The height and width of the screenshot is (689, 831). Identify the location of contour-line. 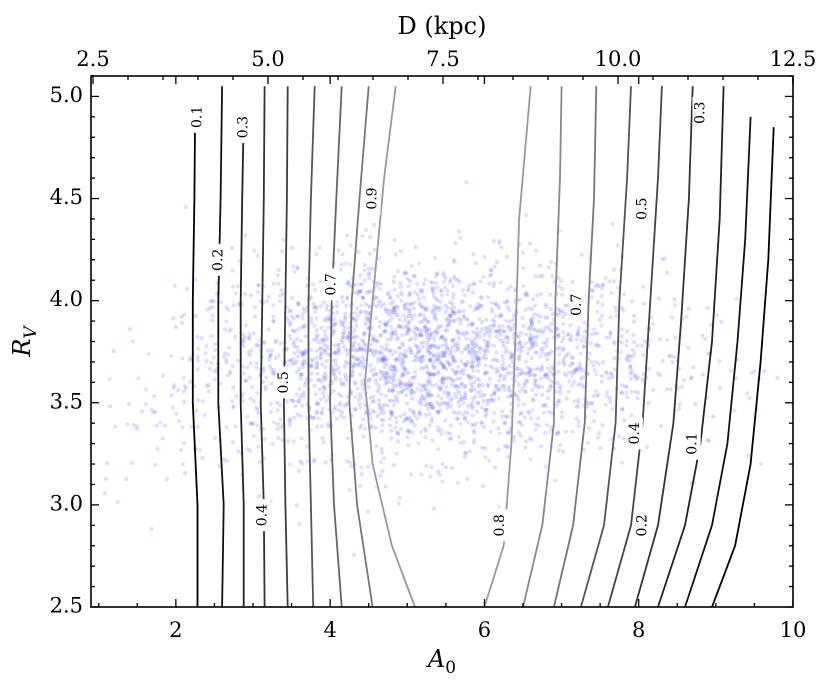
(635, 347).